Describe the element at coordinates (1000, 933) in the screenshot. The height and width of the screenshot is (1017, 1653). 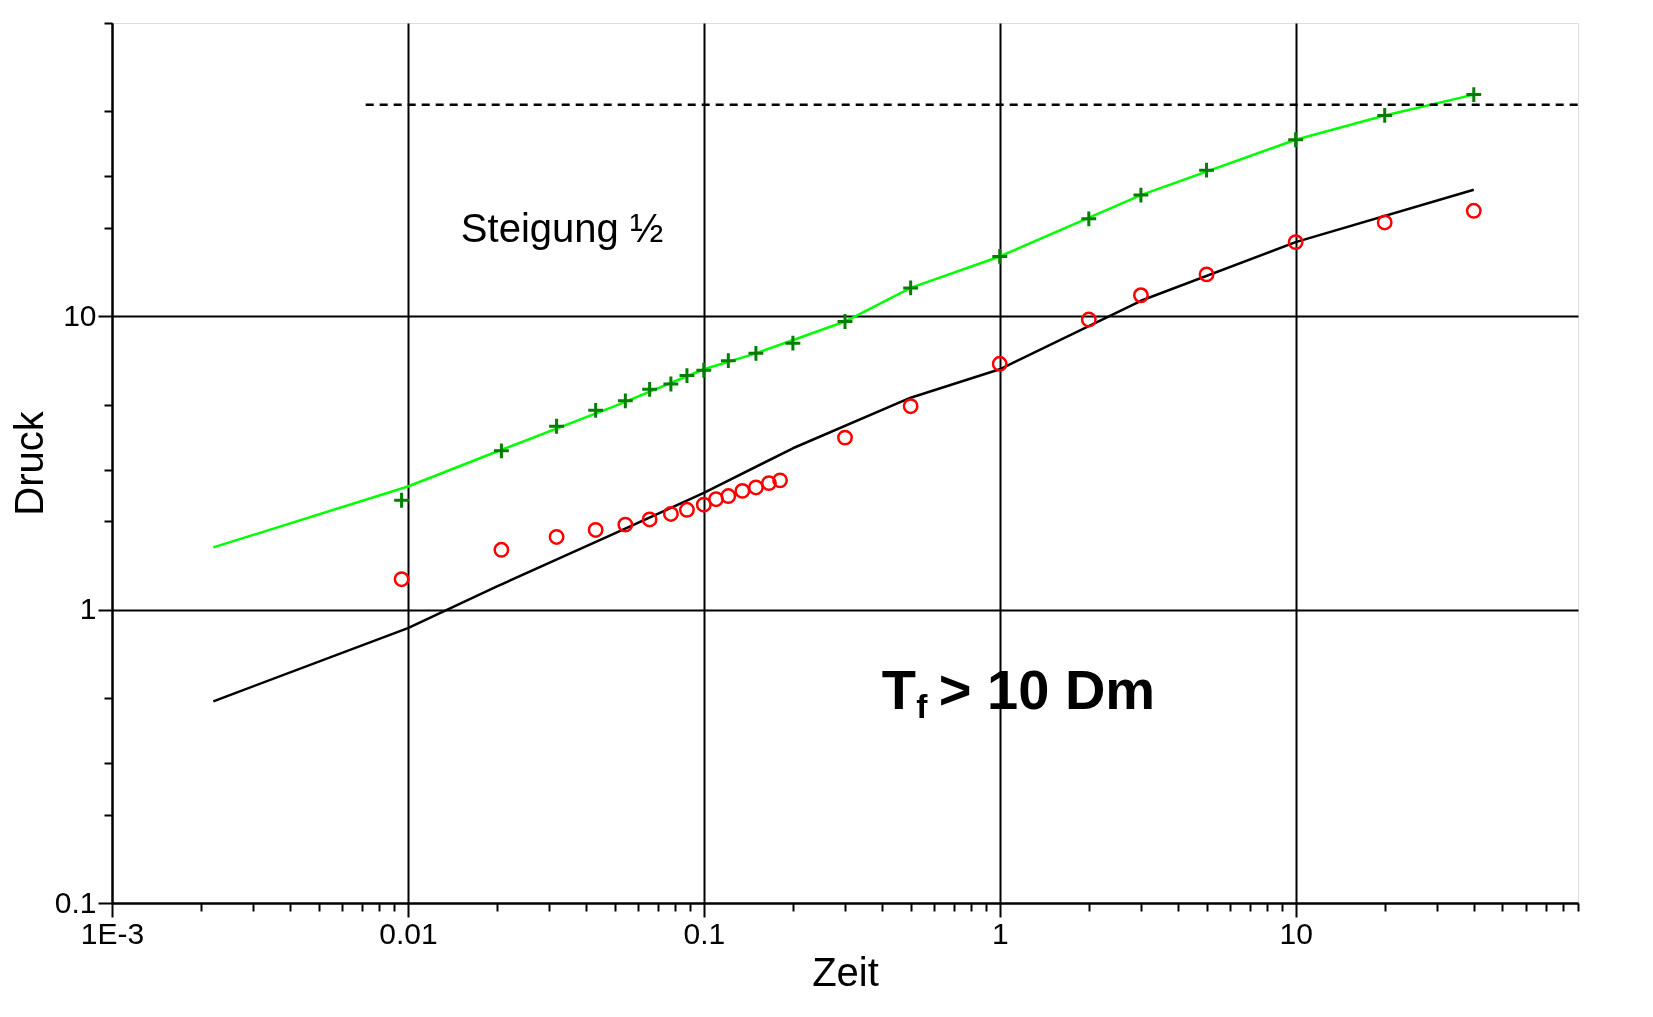
I see `x-tick-label: 1` at that location.